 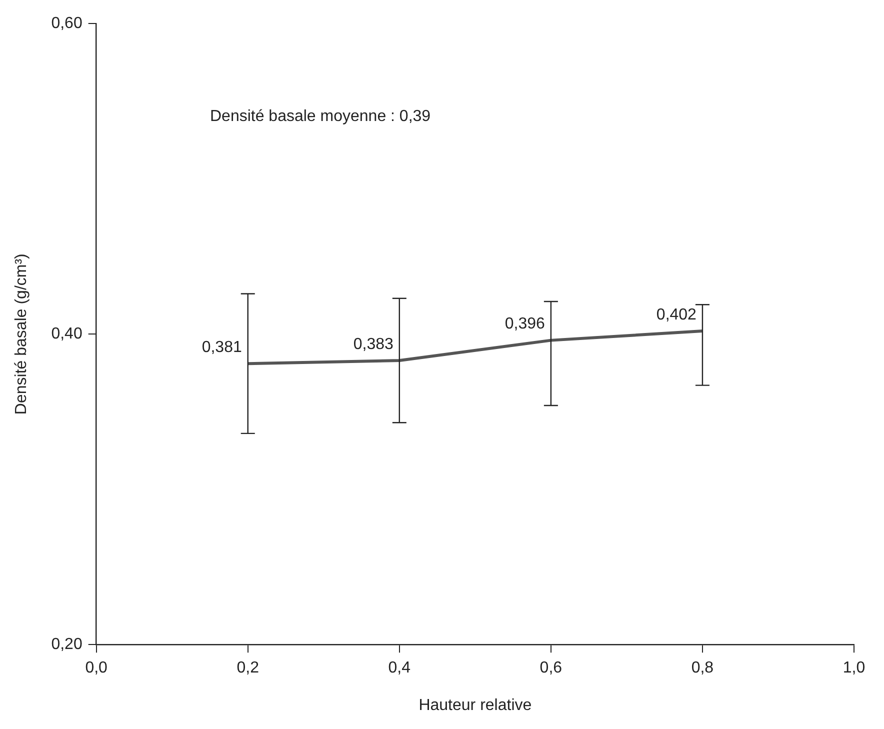 I want to click on x-tick-label: 0,2, so click(x=248, y=668).